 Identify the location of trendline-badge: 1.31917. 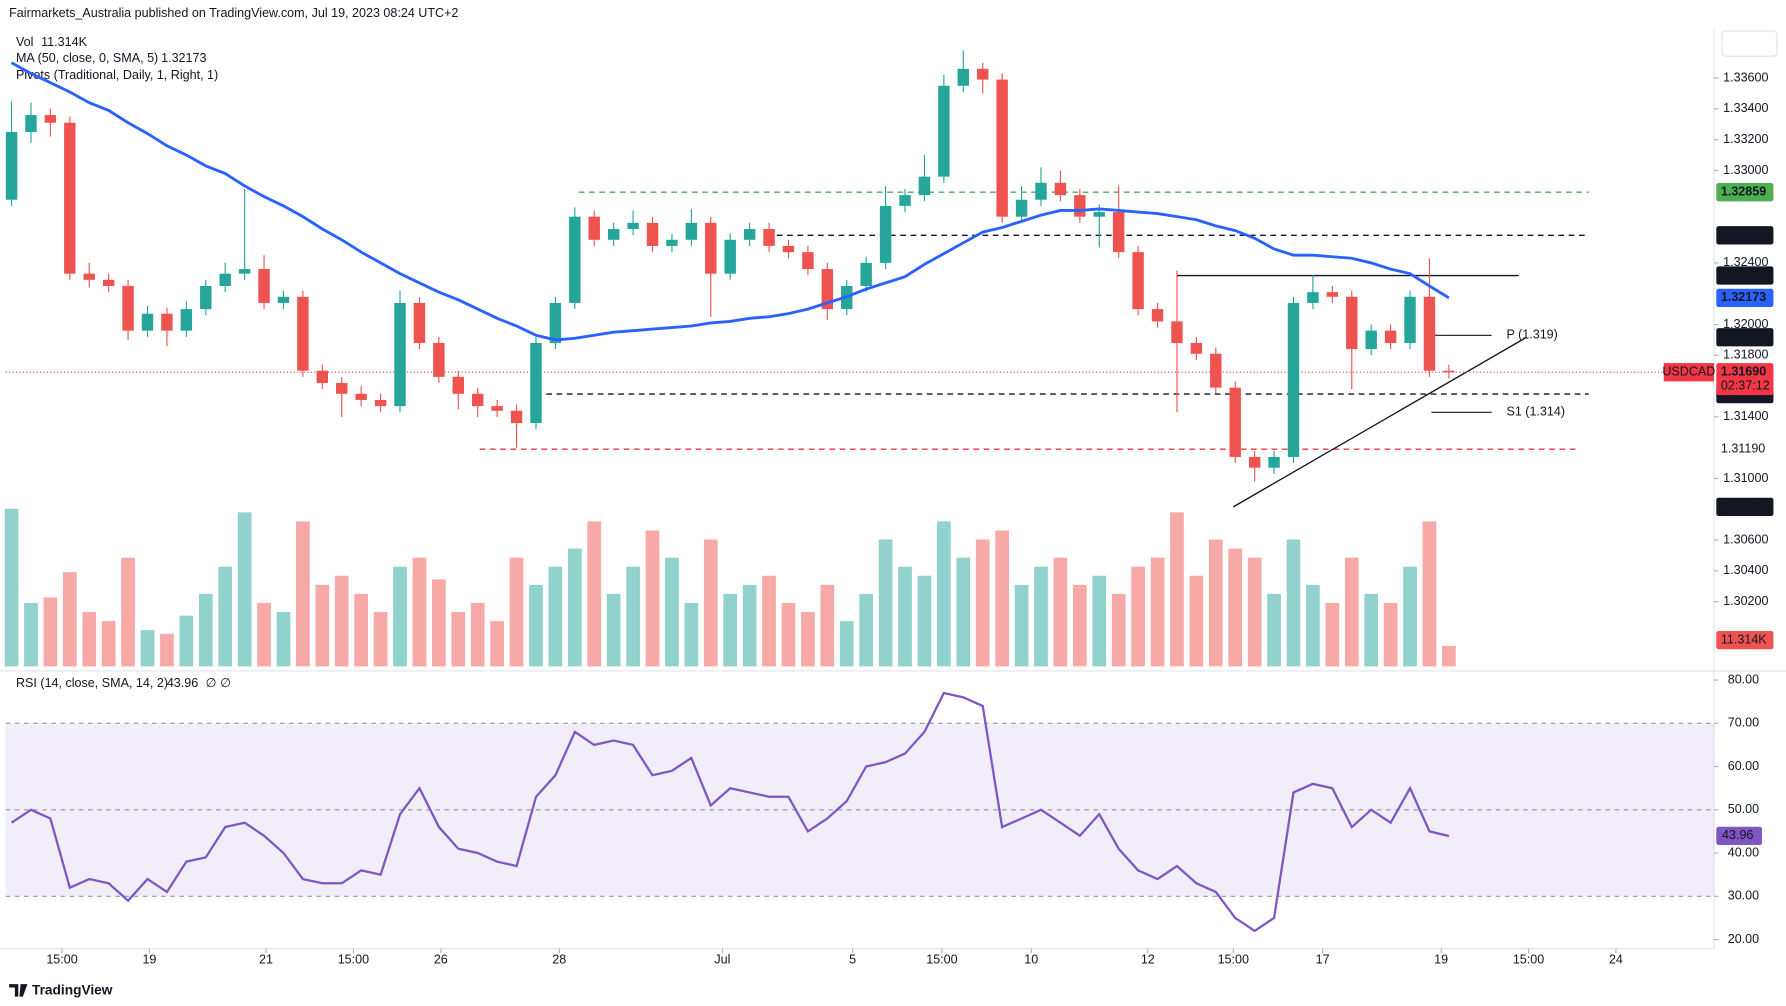
(1743, 337).